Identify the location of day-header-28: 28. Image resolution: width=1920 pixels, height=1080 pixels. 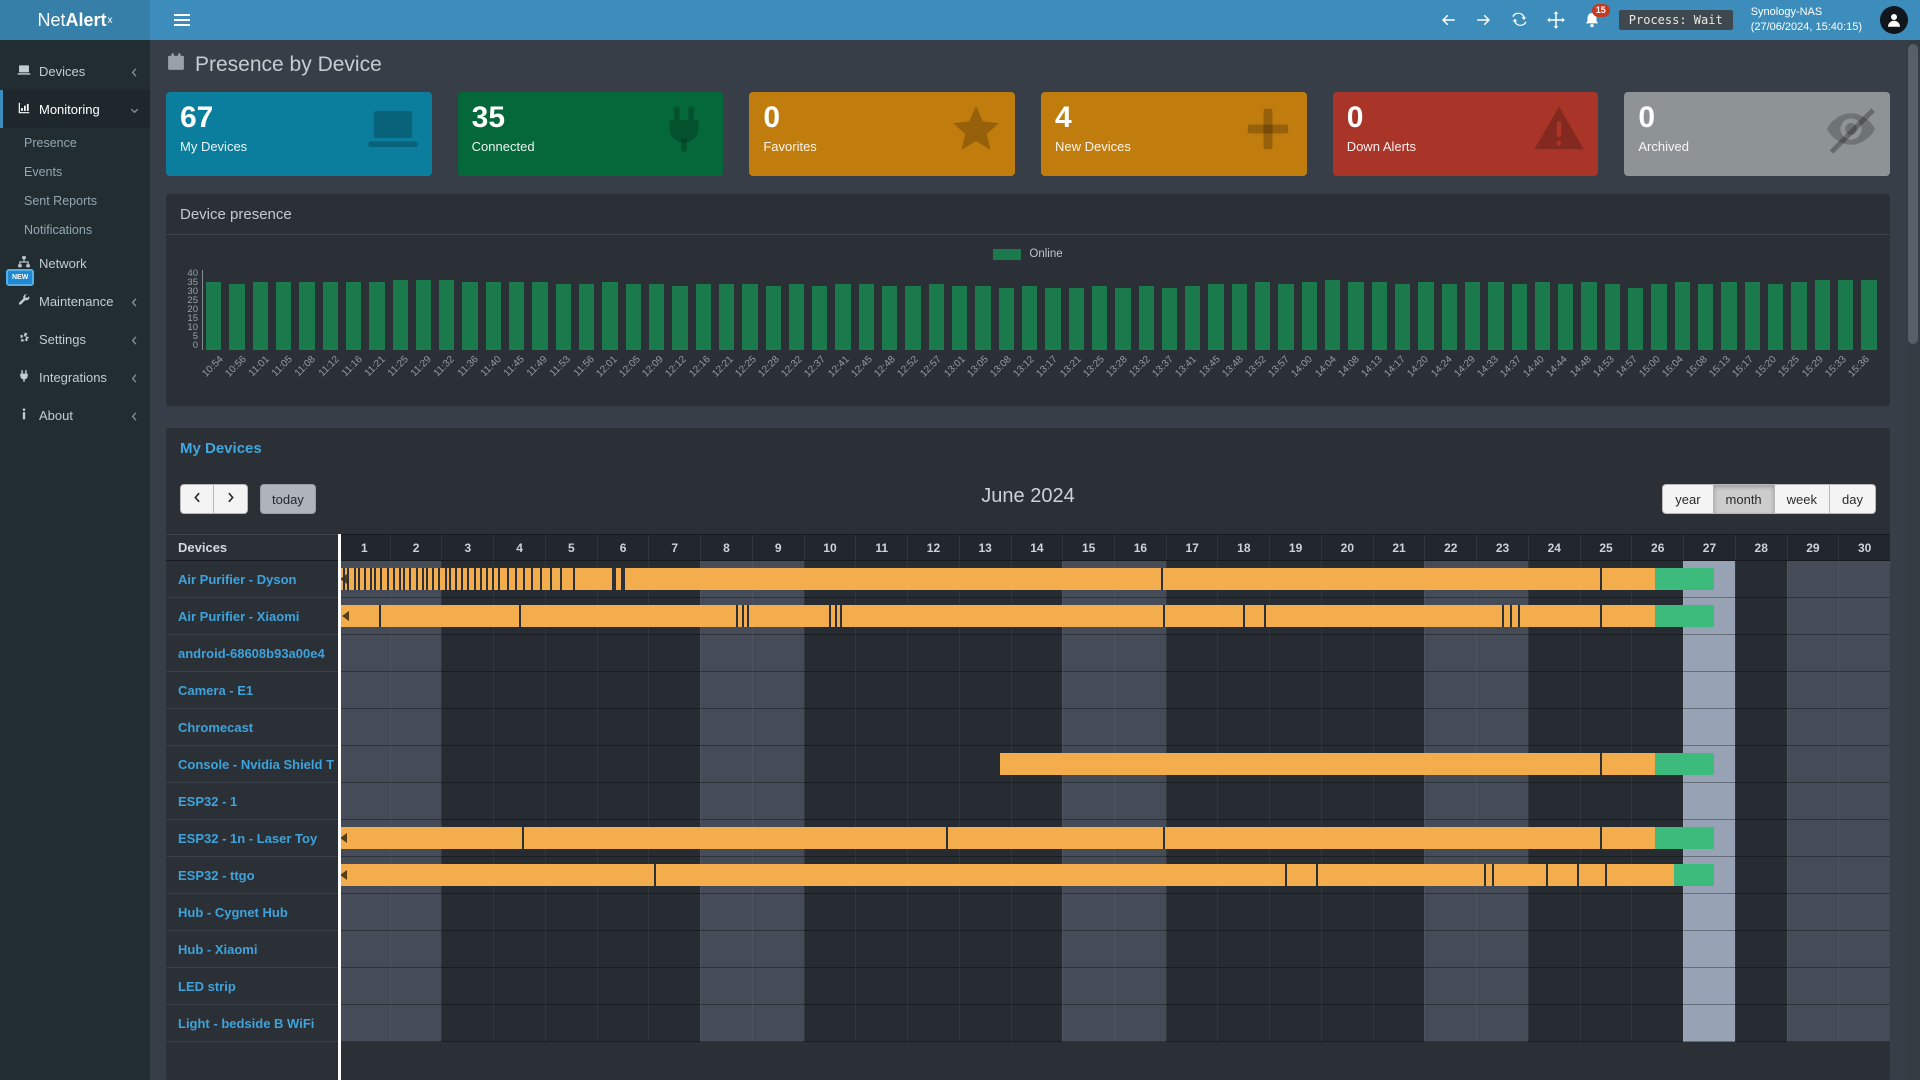
(1760, 547).